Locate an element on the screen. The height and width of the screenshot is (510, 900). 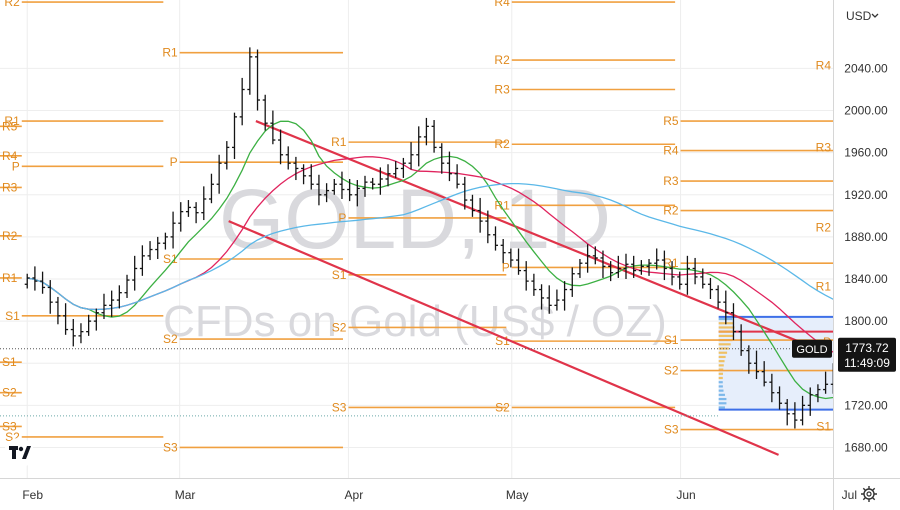
currency-label: USD is located at coordinates (859, 16).